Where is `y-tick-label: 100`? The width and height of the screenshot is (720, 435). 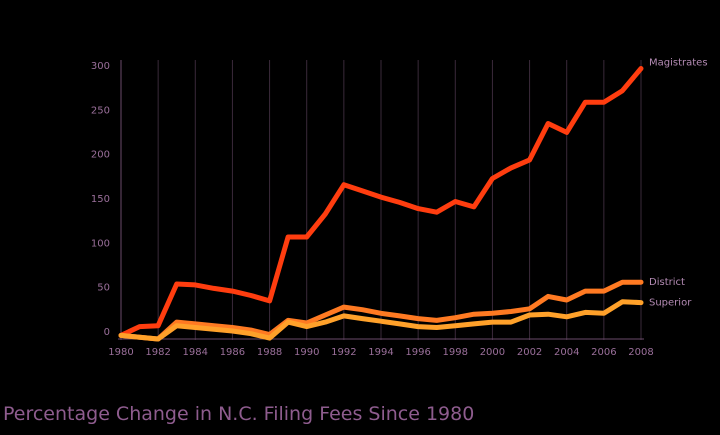
y-tick-label: 100 is located at coordinates (100, 243).